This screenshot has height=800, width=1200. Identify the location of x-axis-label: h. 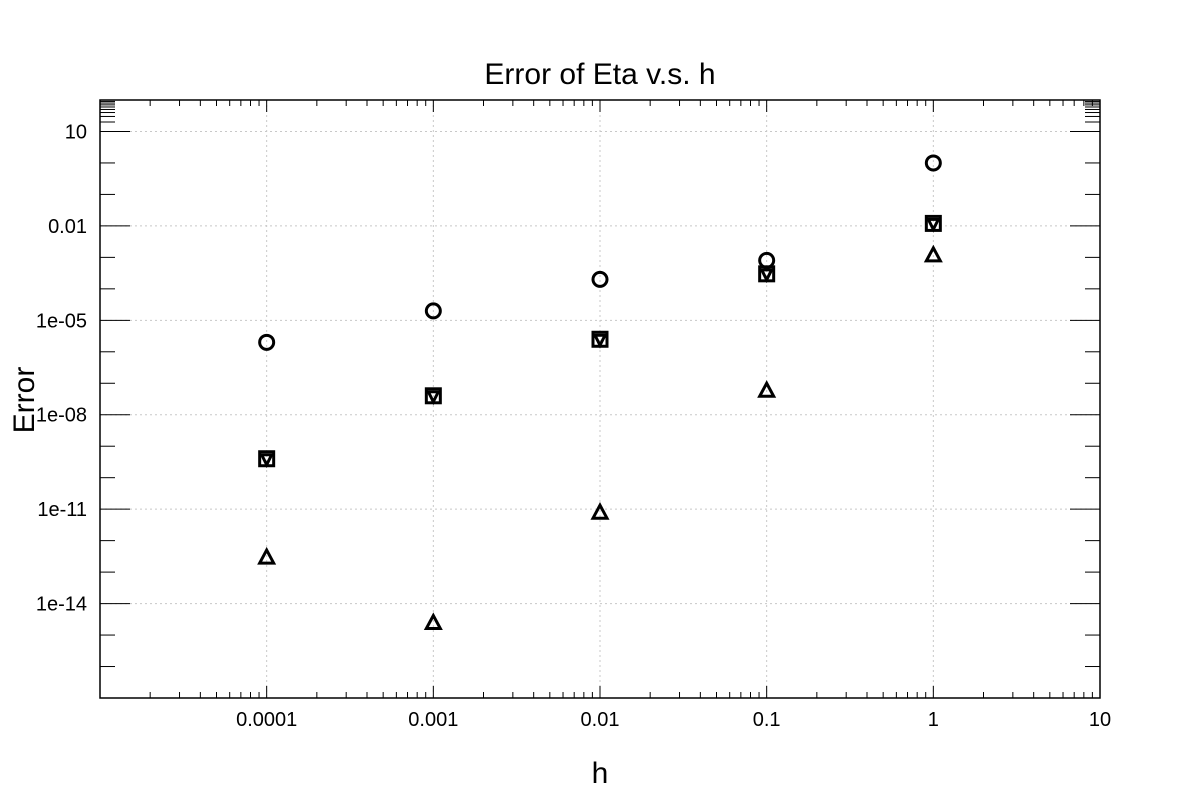
(600, 773).